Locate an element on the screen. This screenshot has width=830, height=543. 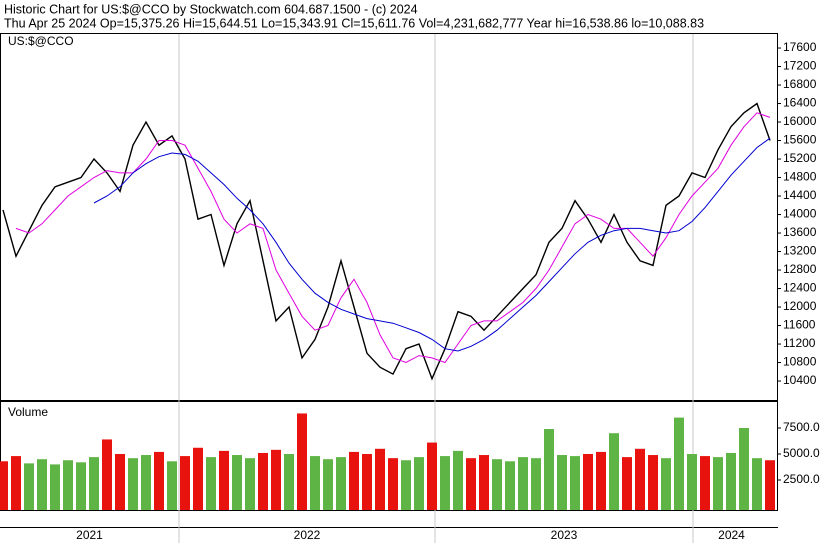
y-tick-label: 12800 is located at coordinates (800, 269).